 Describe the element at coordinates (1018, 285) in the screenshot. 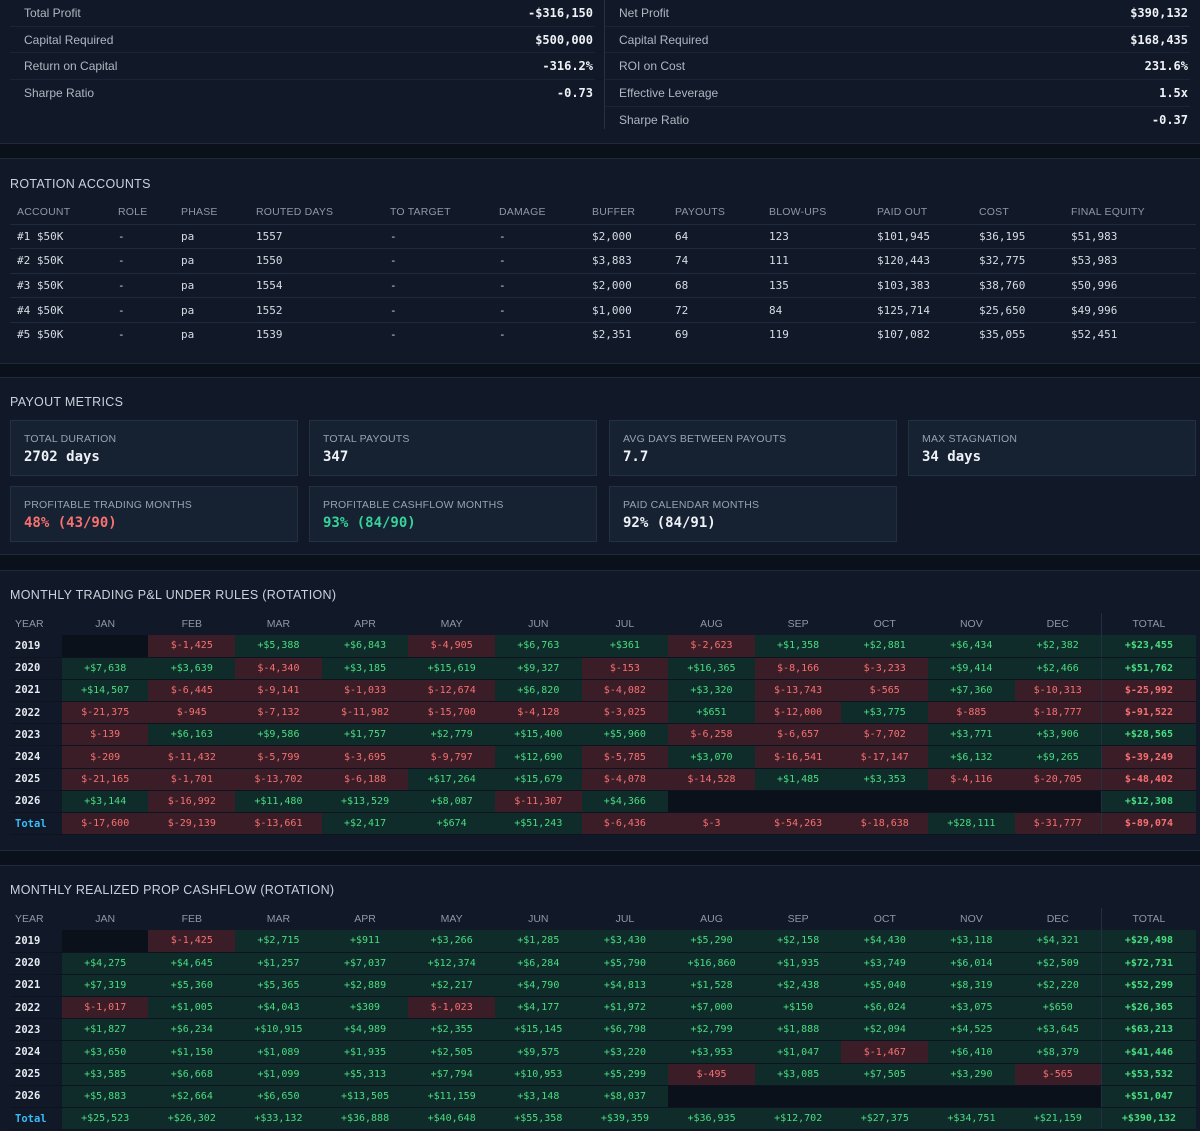

I see `table-cell: $38,760` at that location.